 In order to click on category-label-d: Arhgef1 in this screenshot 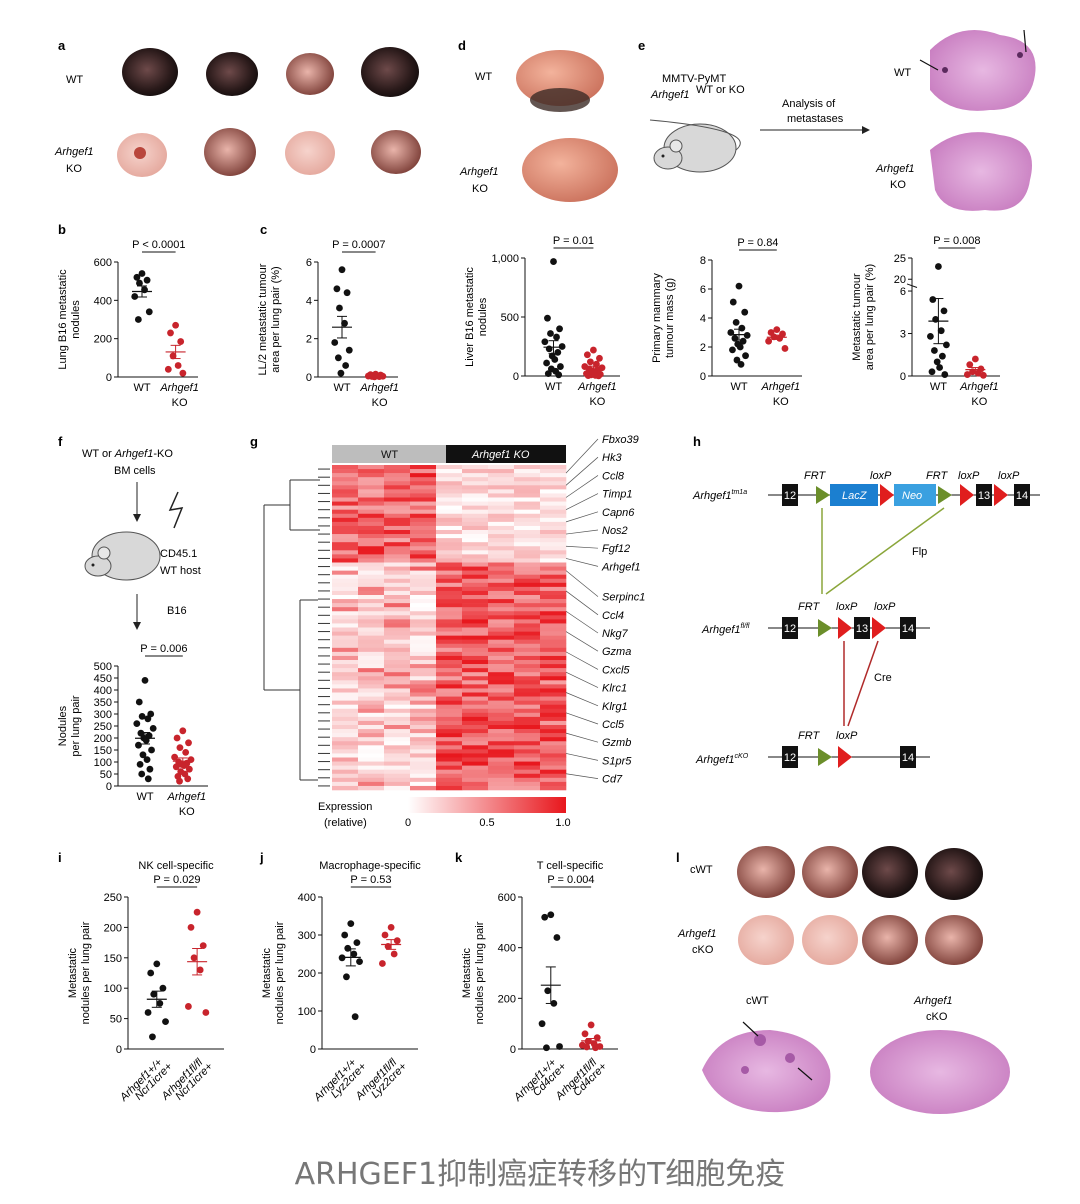, I will do `click(597, 387)`.